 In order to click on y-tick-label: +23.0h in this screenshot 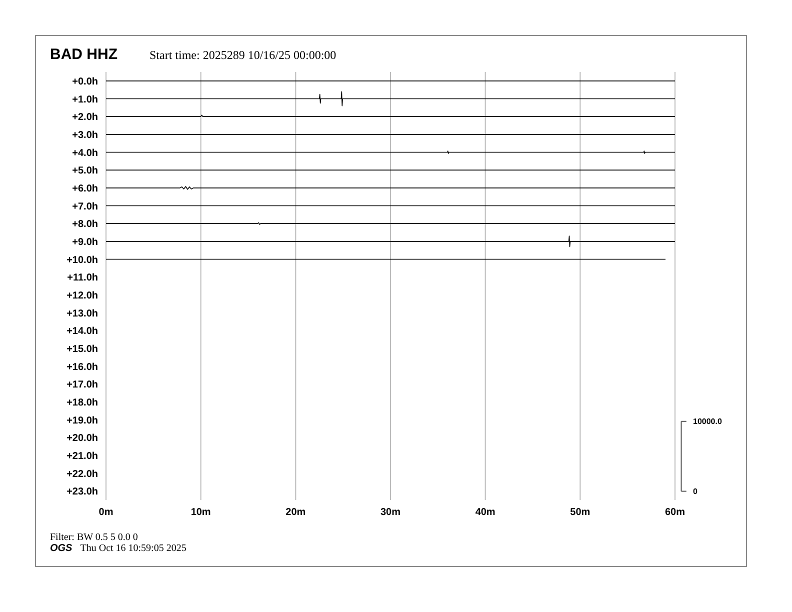, I will do `click(82, 492)`.